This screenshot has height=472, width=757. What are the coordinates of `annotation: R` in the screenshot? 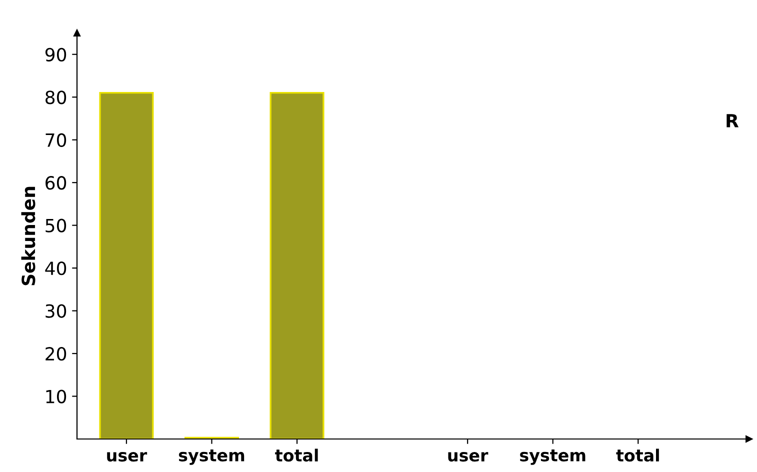 It's located at (732, 121).